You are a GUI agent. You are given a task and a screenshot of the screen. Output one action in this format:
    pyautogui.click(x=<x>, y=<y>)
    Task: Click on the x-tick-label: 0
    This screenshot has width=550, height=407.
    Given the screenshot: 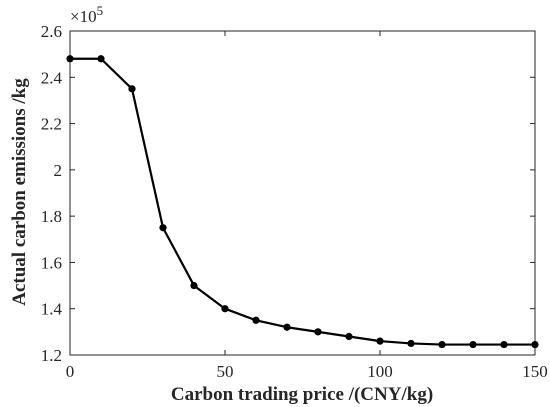 What is the action you would take?
    pyautogui.click(x=70, y=371)
    